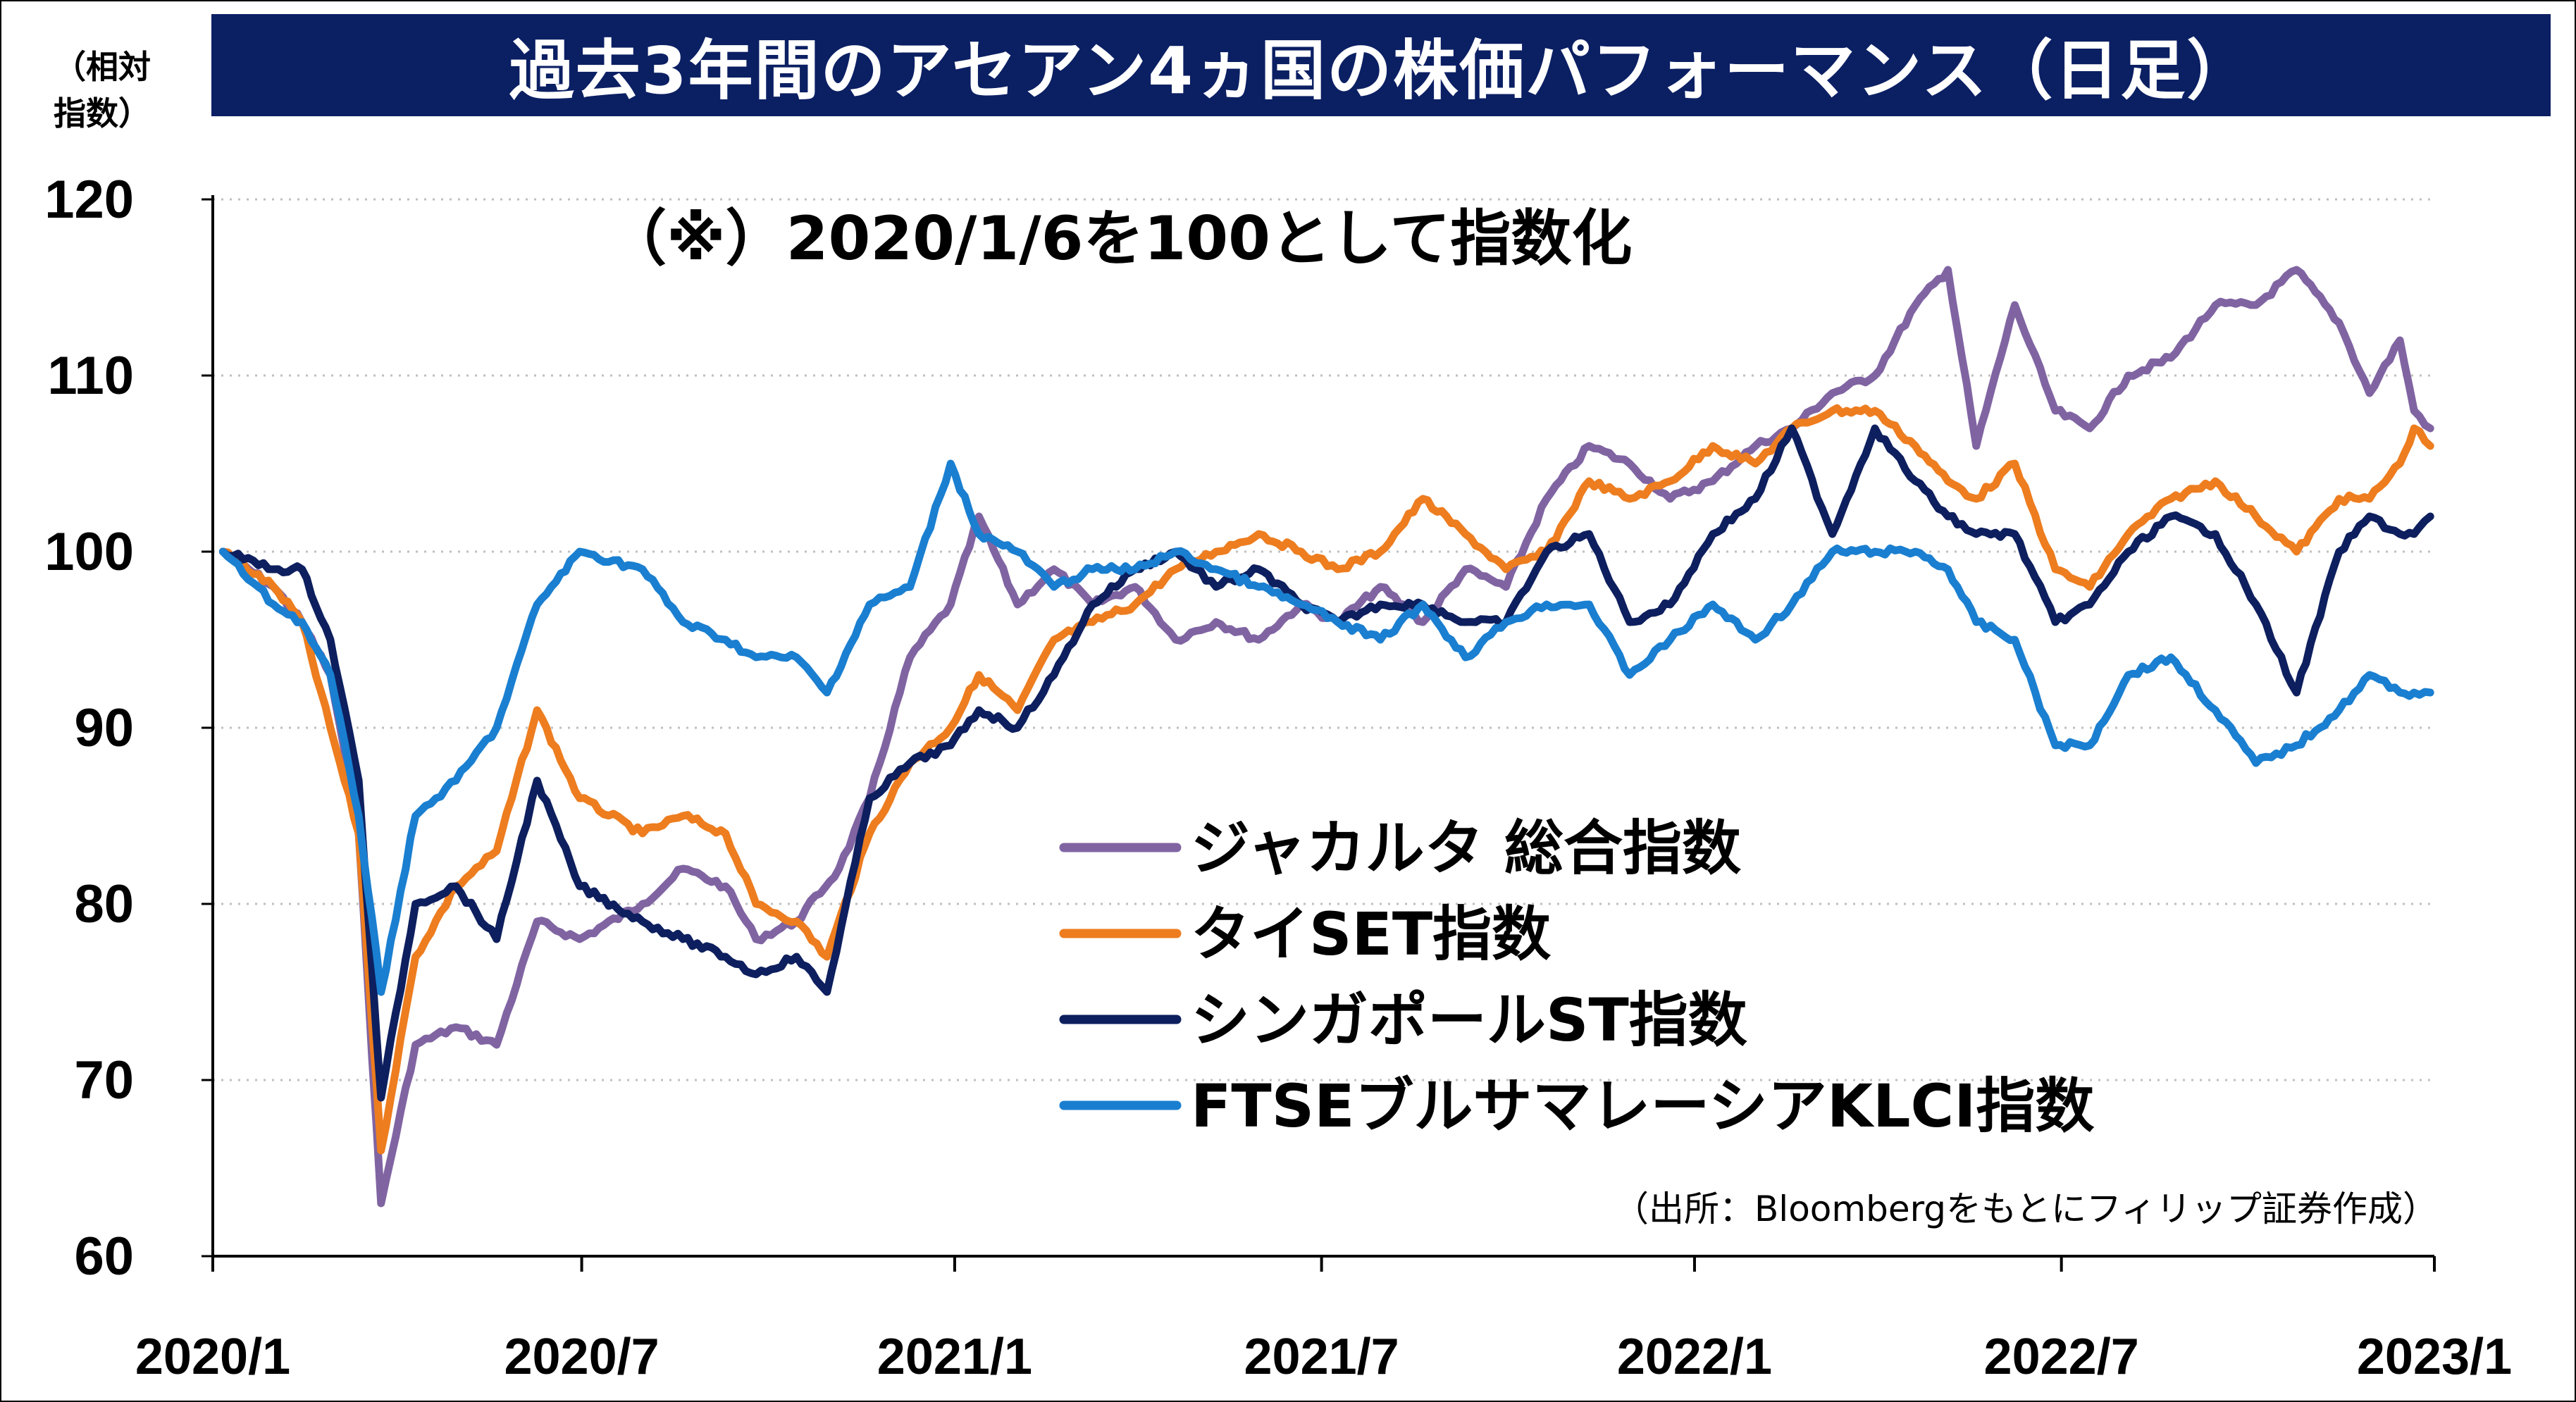 The image size is (2576, 1402). I want to click on y-tick-label: 70, so click(104, 1080).